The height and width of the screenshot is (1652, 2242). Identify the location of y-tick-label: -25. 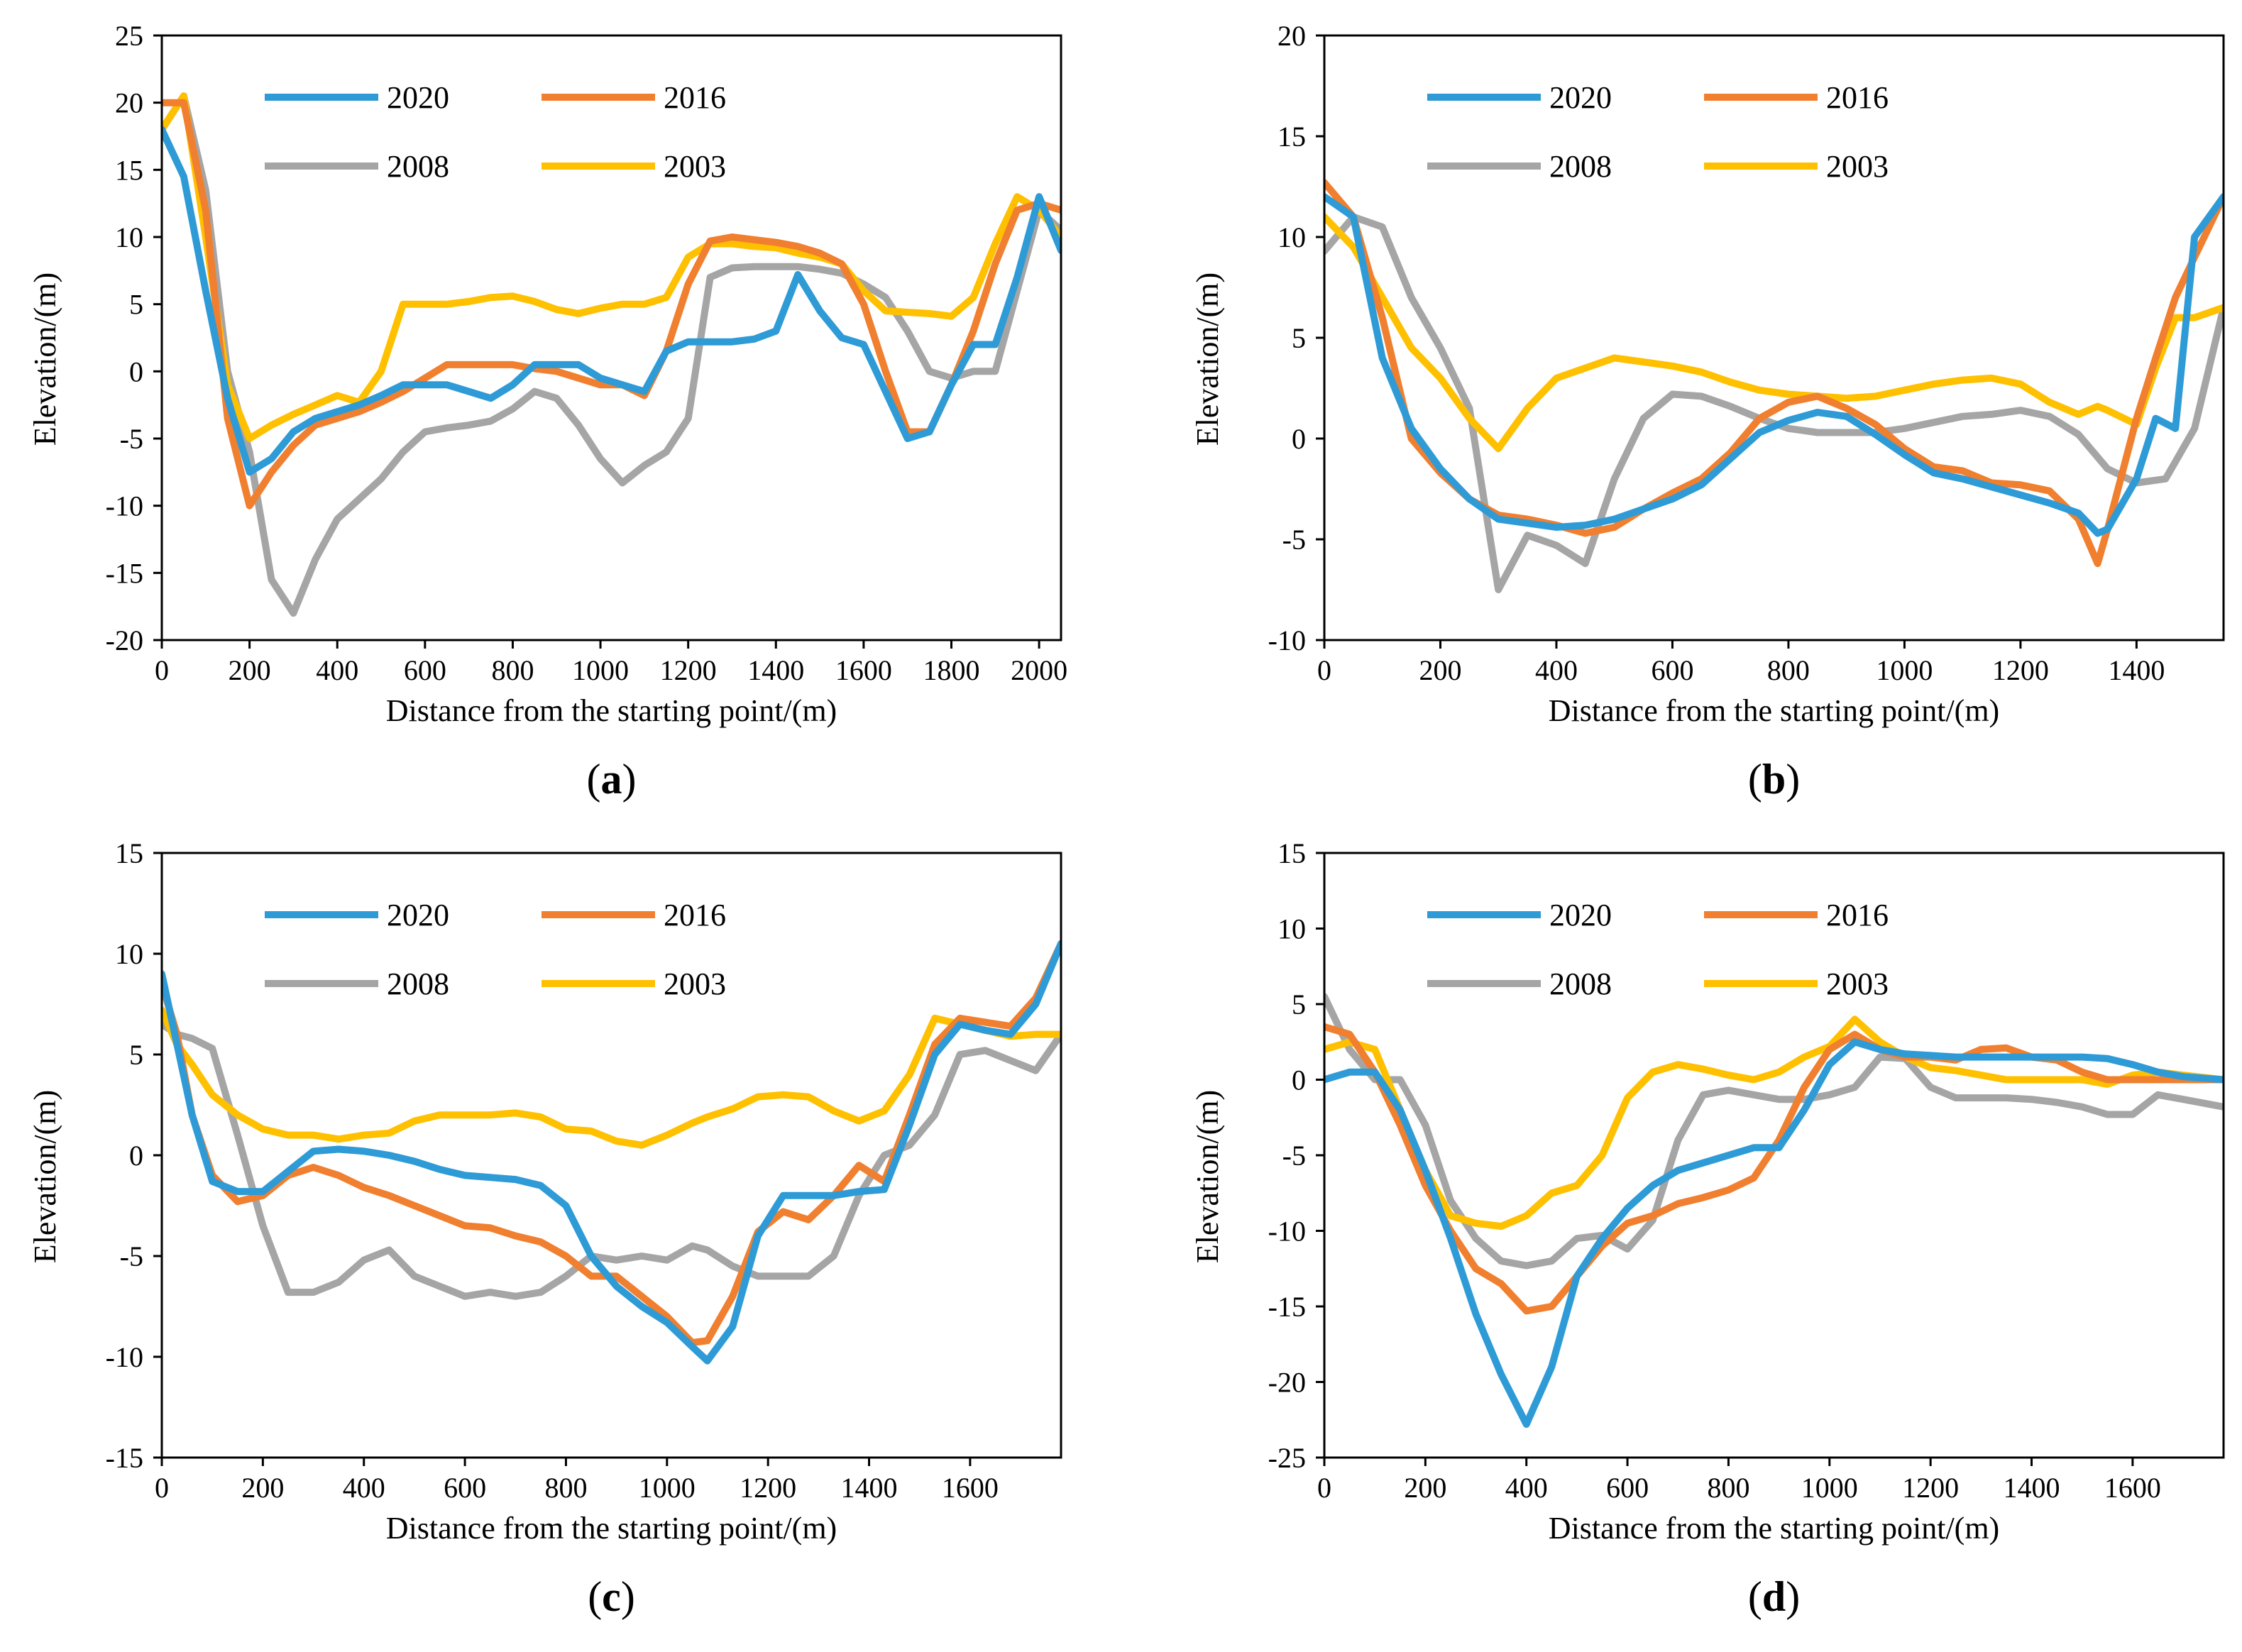
(1287, 1458).